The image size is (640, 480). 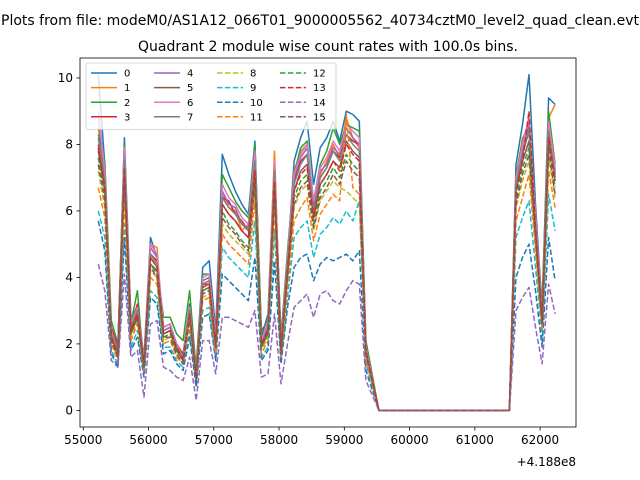 What do you see at coordinates (190, 103) in the screenshot?
I see `legend-label-6: 6` at bounding box center [190, 103].